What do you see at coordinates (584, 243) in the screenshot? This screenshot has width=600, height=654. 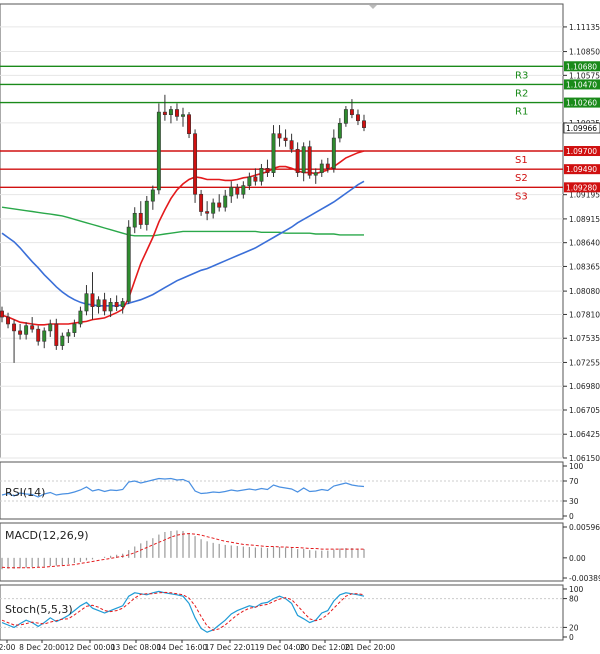 I see `price-tick-label: 1.08640` at bounding box center [584, 243].